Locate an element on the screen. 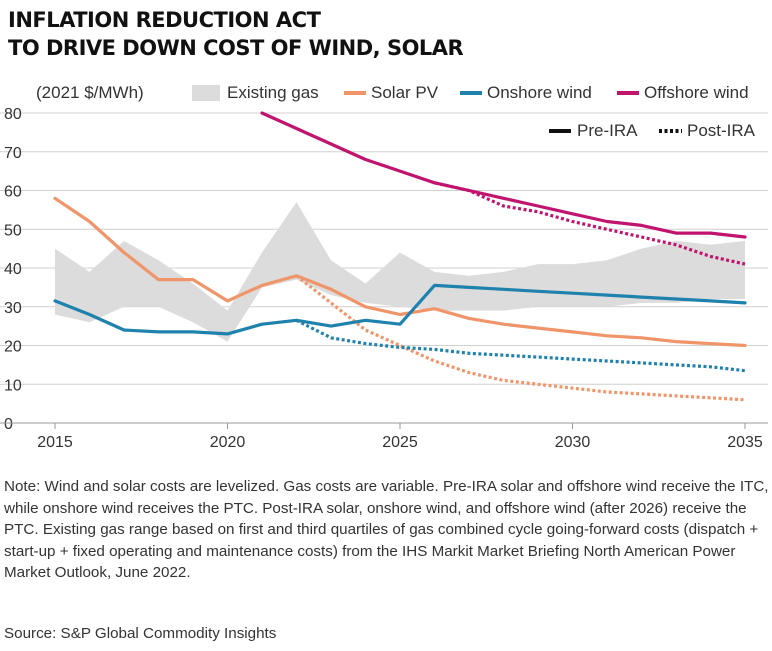 Image resolution: width=772 pixels, height=651 pixels. y-tick-label-80: 80 is located at coordinates (13, 114).